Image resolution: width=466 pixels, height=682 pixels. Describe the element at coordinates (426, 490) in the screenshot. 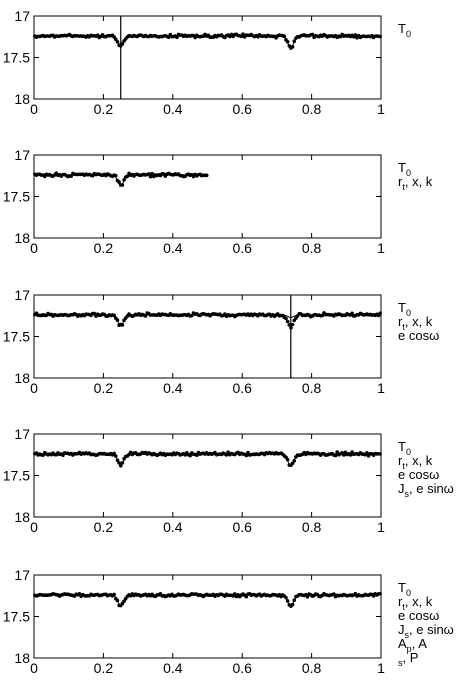

I see `parameter-label: Js, e sinω` at that location.